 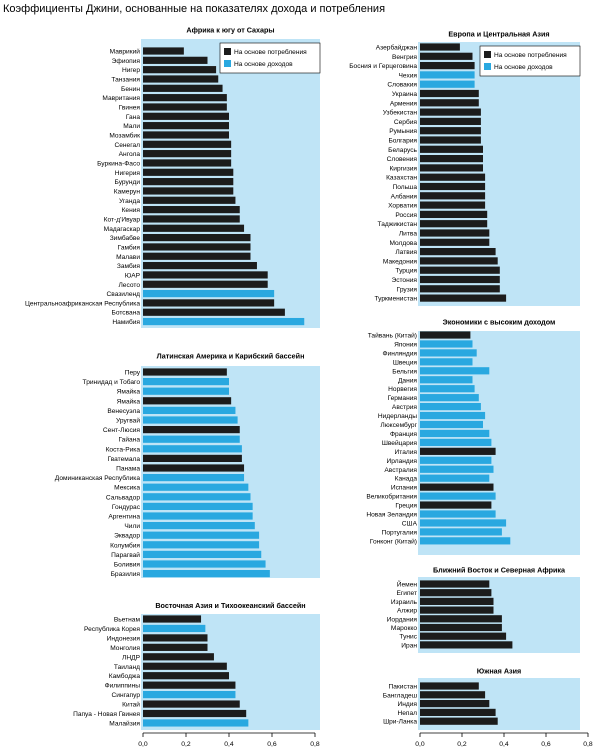 I want to click on panel-title: Экономики с высоким доходом, so click(x=499, y=322).